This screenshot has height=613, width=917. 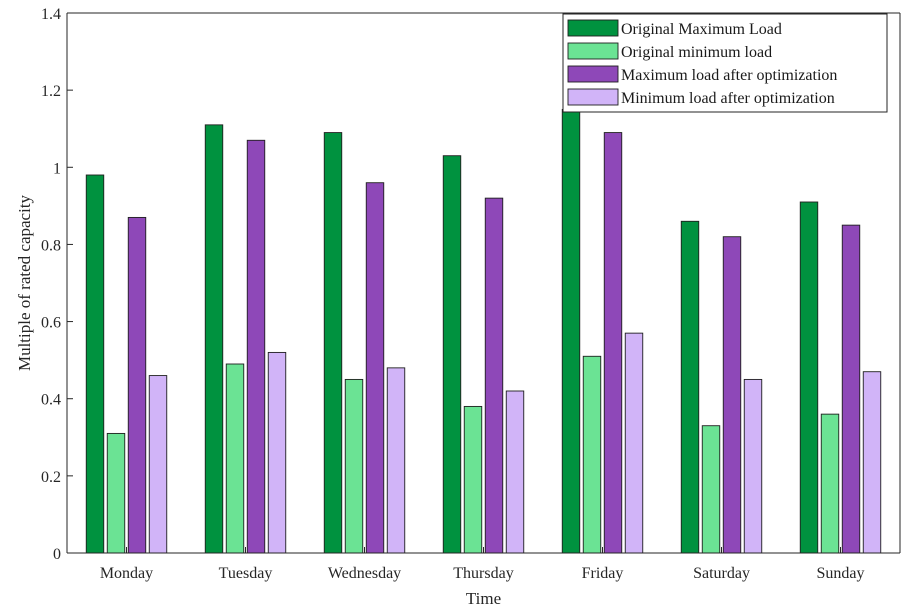 What do you see at coordinates (696, 52) in the screenshot?
I see `legend-label-series-2: Original minimum load` at bounding box center [696, 52].